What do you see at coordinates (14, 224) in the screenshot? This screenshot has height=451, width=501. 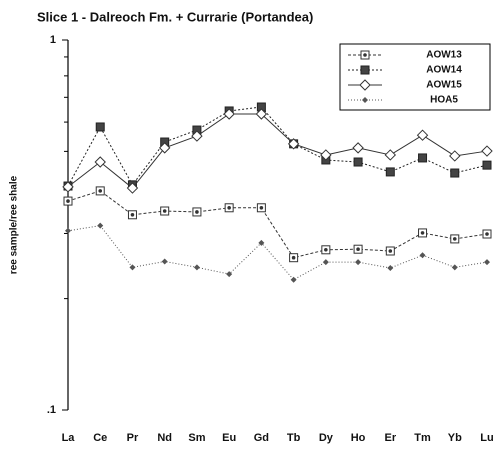 I see `y-axis-label: ree sample/ree shale` at bounding box center [14, 224].